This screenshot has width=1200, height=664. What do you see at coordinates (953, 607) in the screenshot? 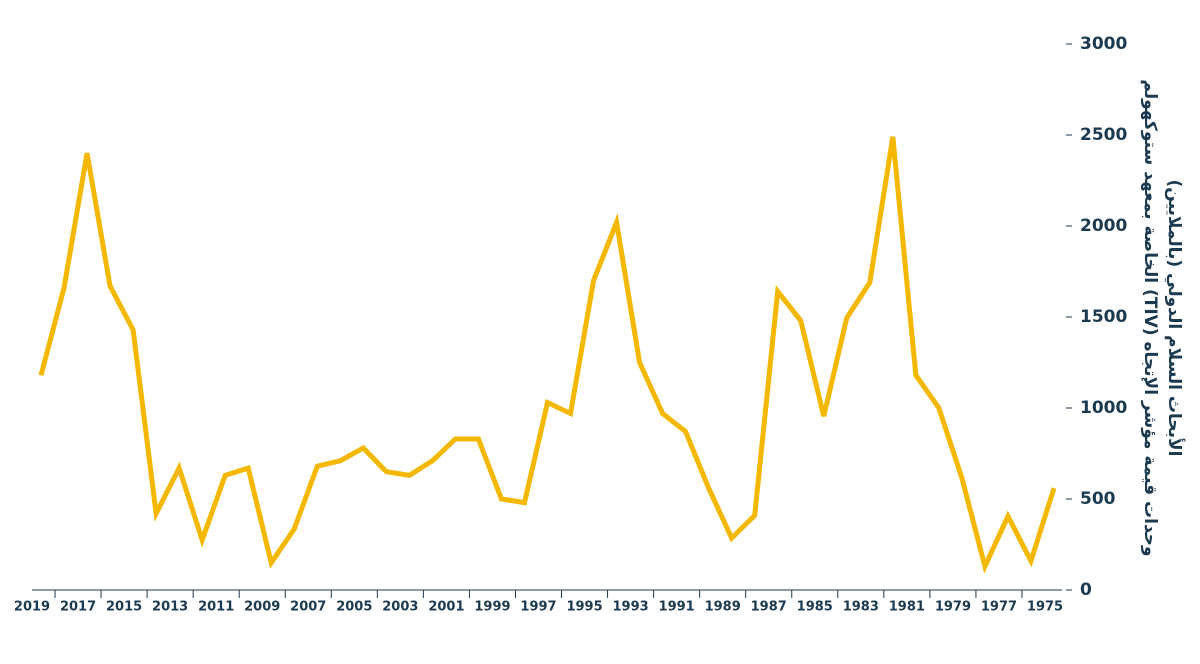
I see `x-tick-label: 1979` at bounding box center [953, 607].